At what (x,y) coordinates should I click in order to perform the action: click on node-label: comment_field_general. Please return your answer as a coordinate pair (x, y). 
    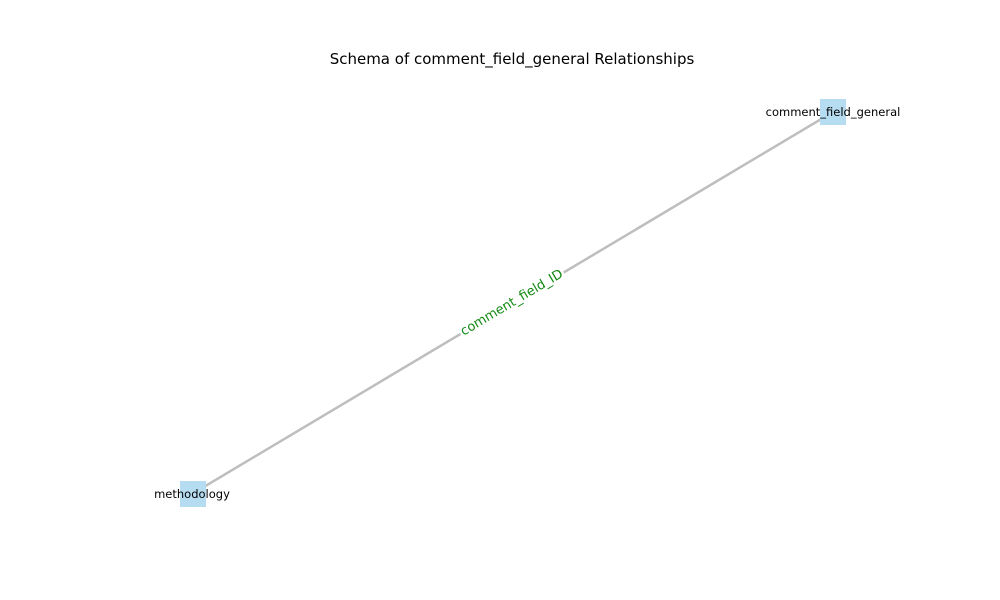
    Looking at the image, I should click on (833, 112).